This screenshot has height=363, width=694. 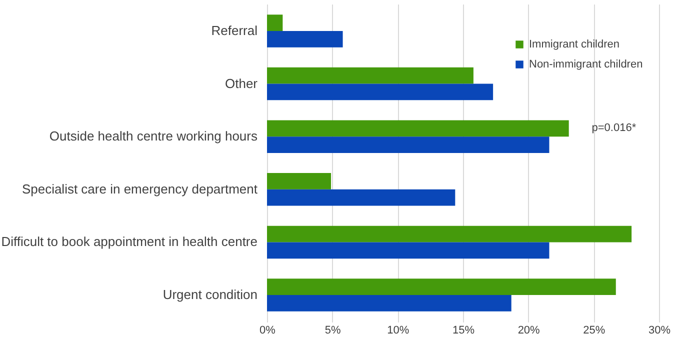 I want to click on x-tick-label: 20%, so click(x=529, y=330).